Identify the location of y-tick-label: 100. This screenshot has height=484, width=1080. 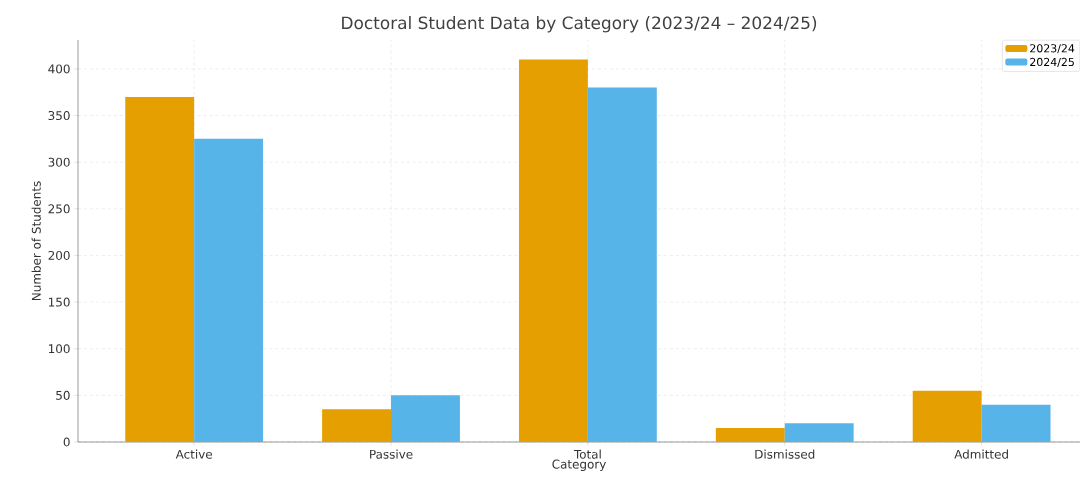
(59, 349).